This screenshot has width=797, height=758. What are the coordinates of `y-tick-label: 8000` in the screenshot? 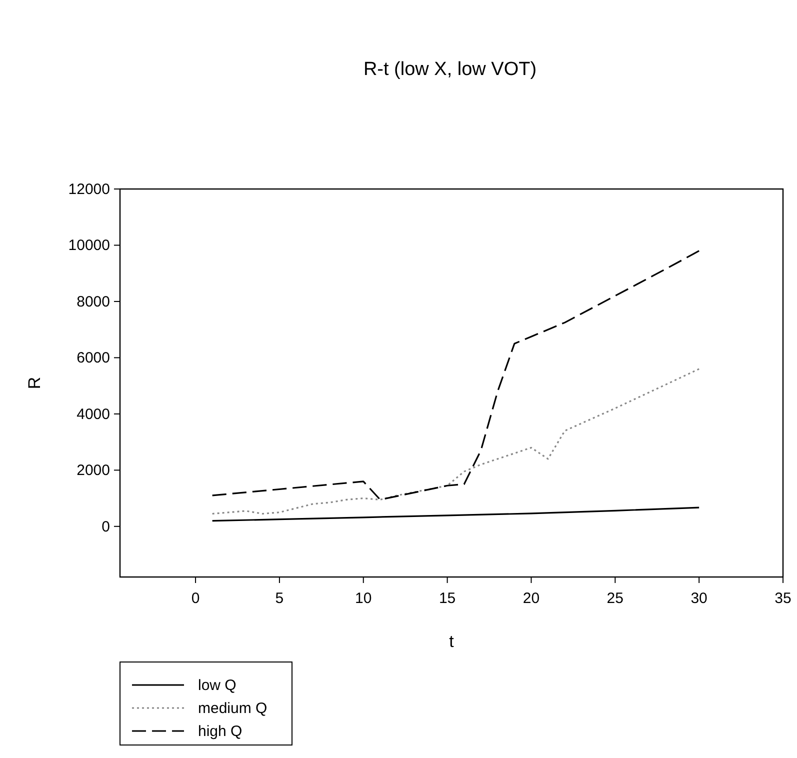 It's located at (93, 301).